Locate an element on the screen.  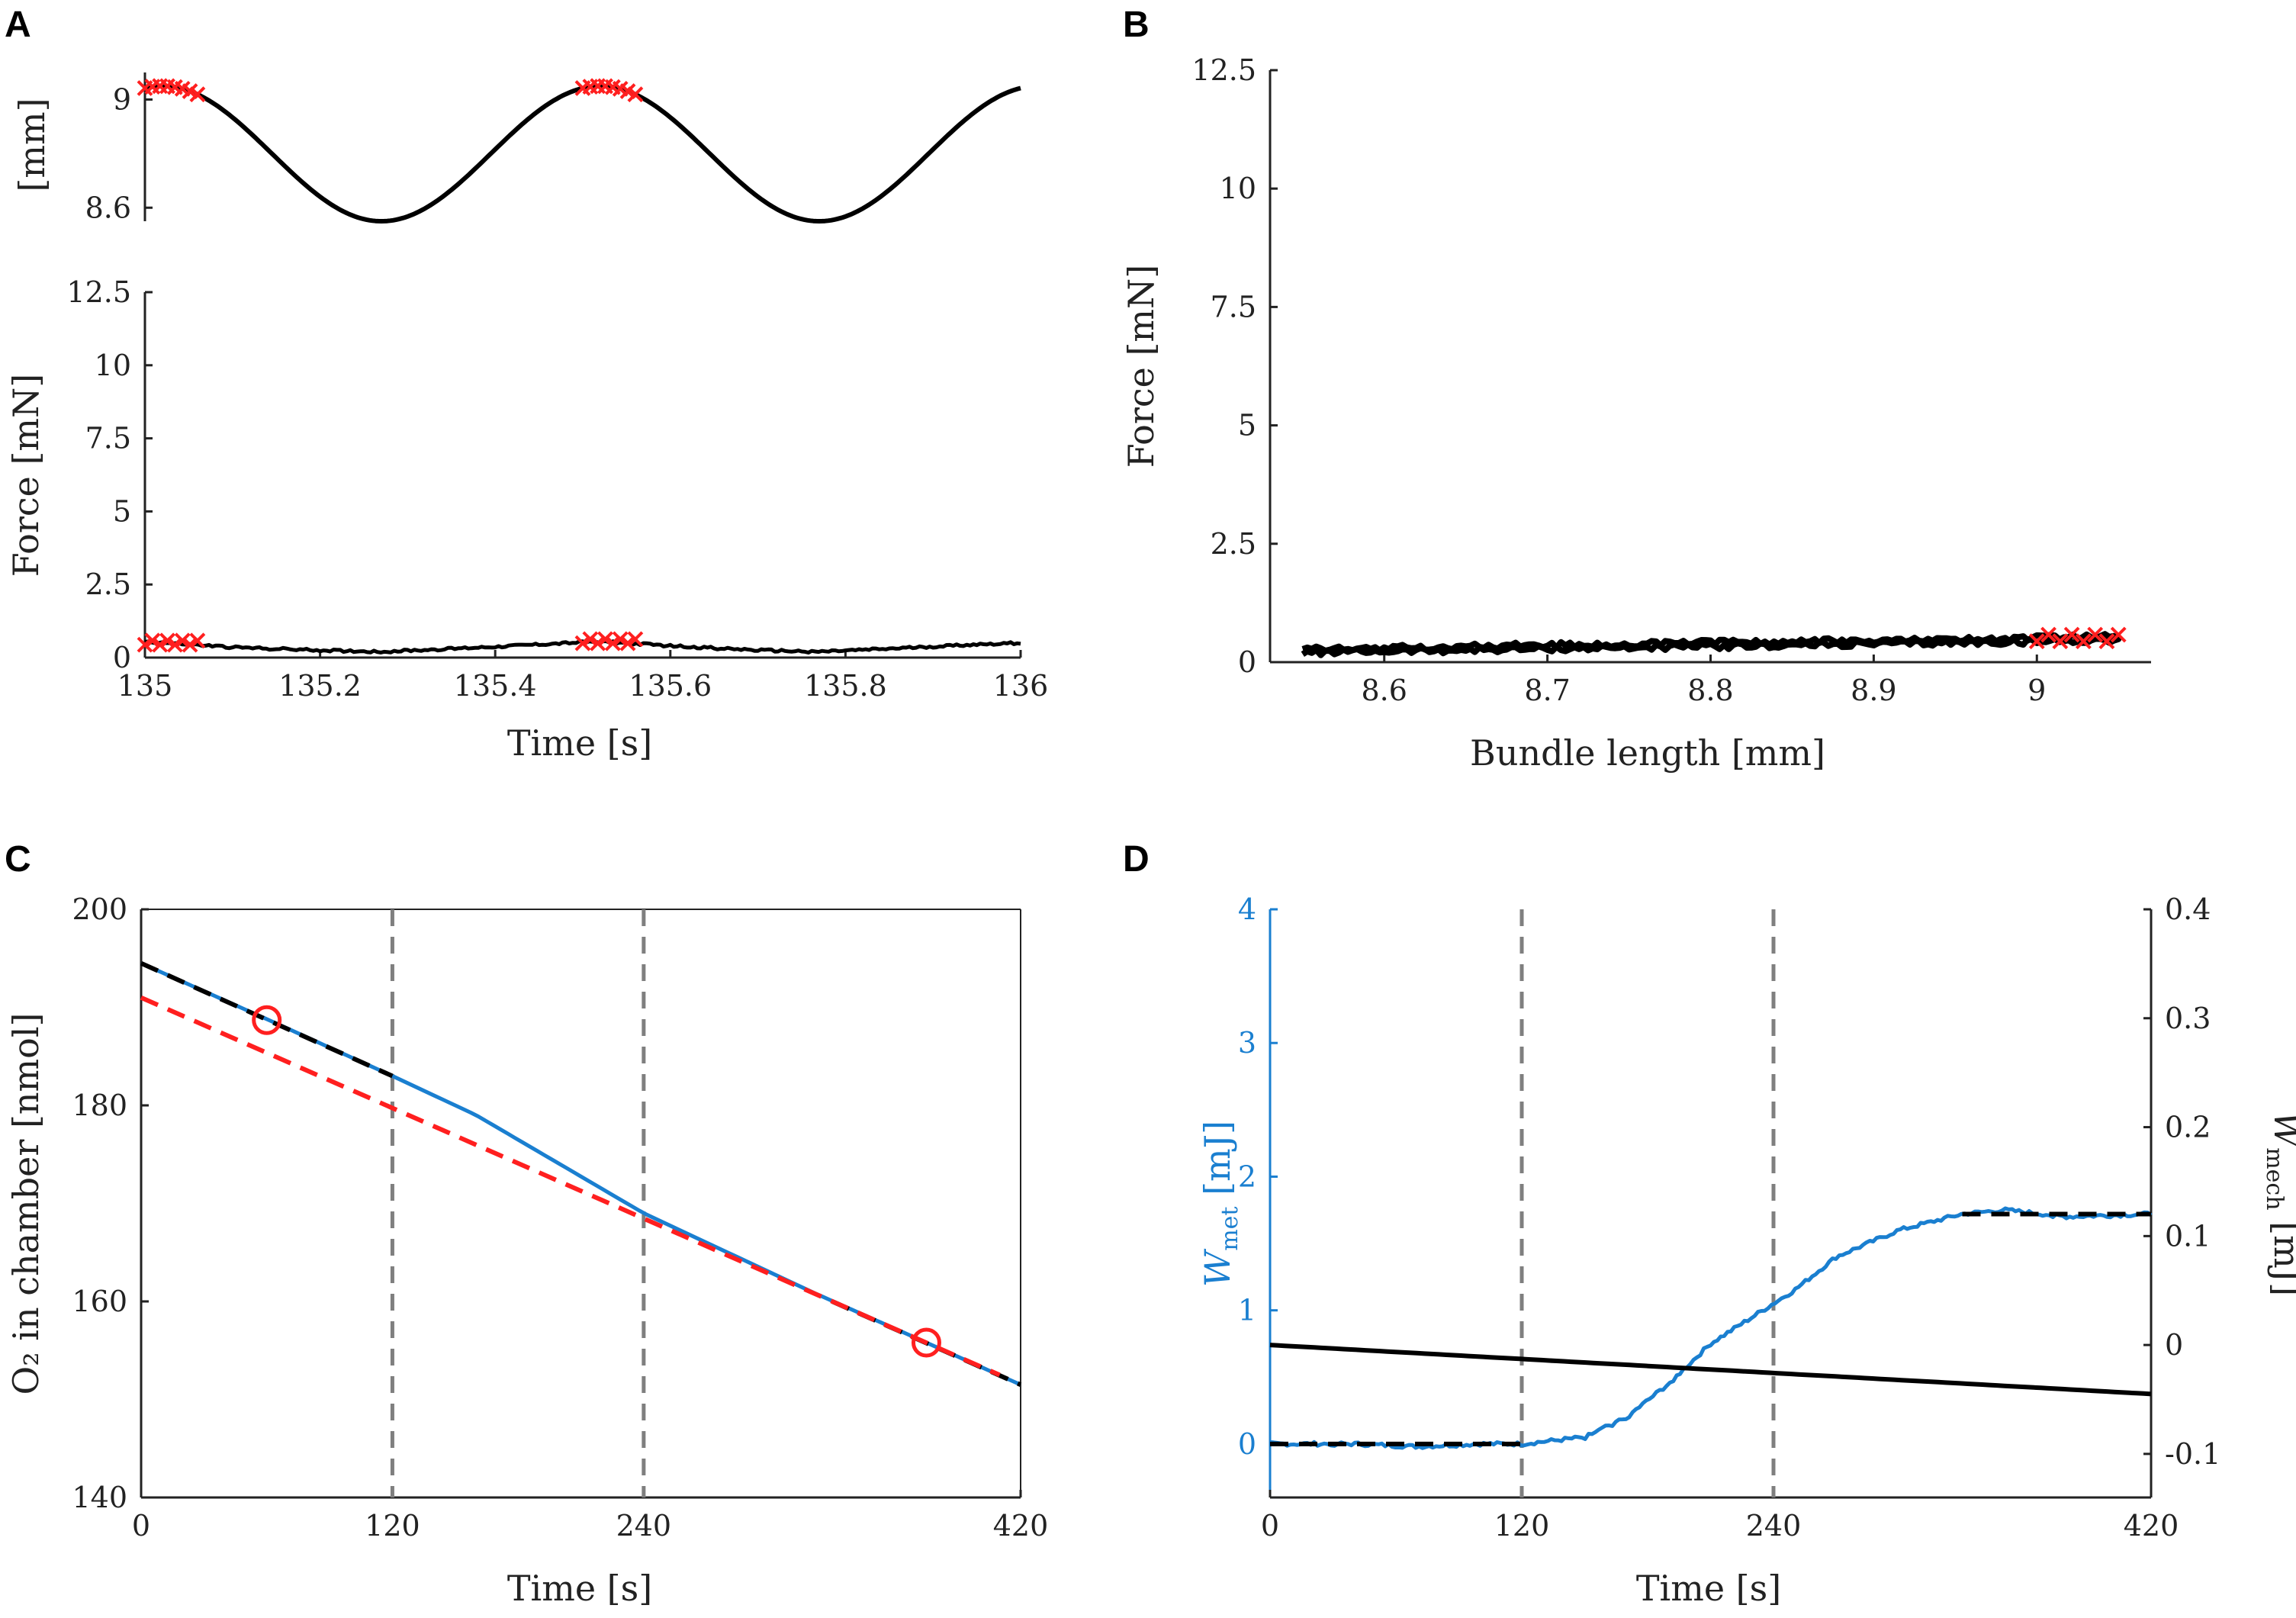
x-tick-label: 135.4 is located at coordinates (496, 686).